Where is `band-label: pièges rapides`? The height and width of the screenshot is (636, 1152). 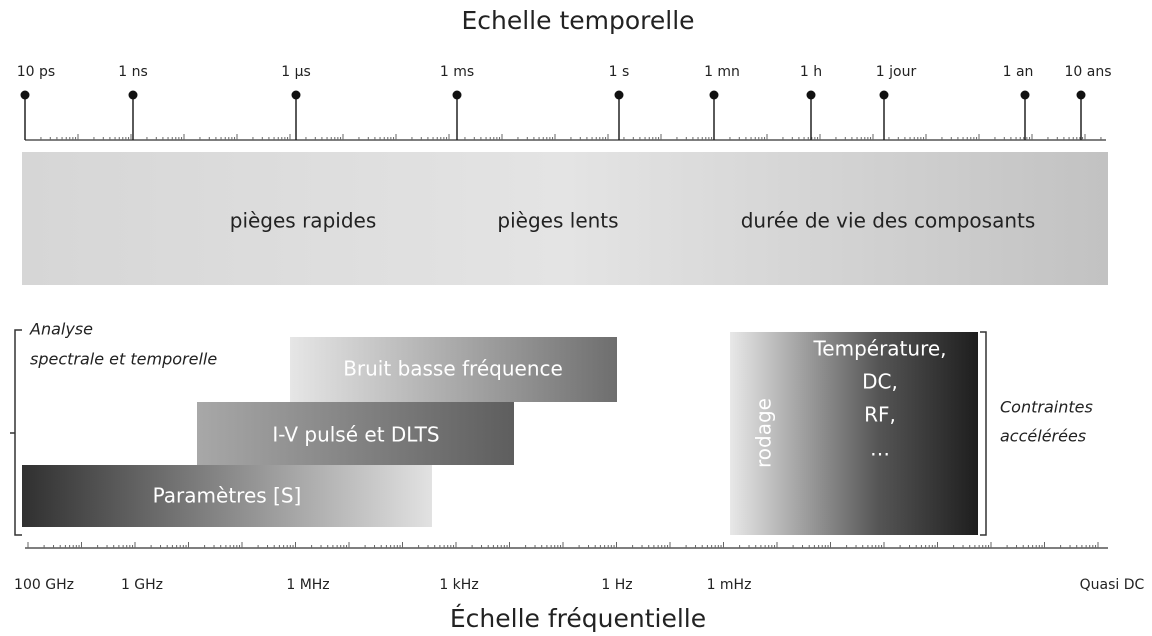 band-label: pièges rapides is located at coordinates (303, 221).